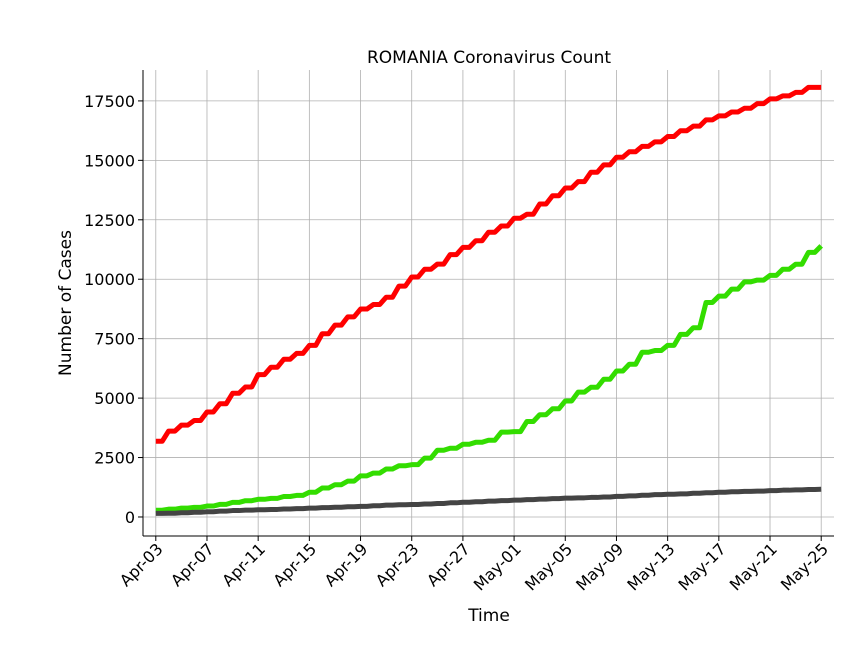 Image resolution: width=864 pixels, height=648 pixels. I want to click on x-tick-label: Apr-23, so click(397, 564).